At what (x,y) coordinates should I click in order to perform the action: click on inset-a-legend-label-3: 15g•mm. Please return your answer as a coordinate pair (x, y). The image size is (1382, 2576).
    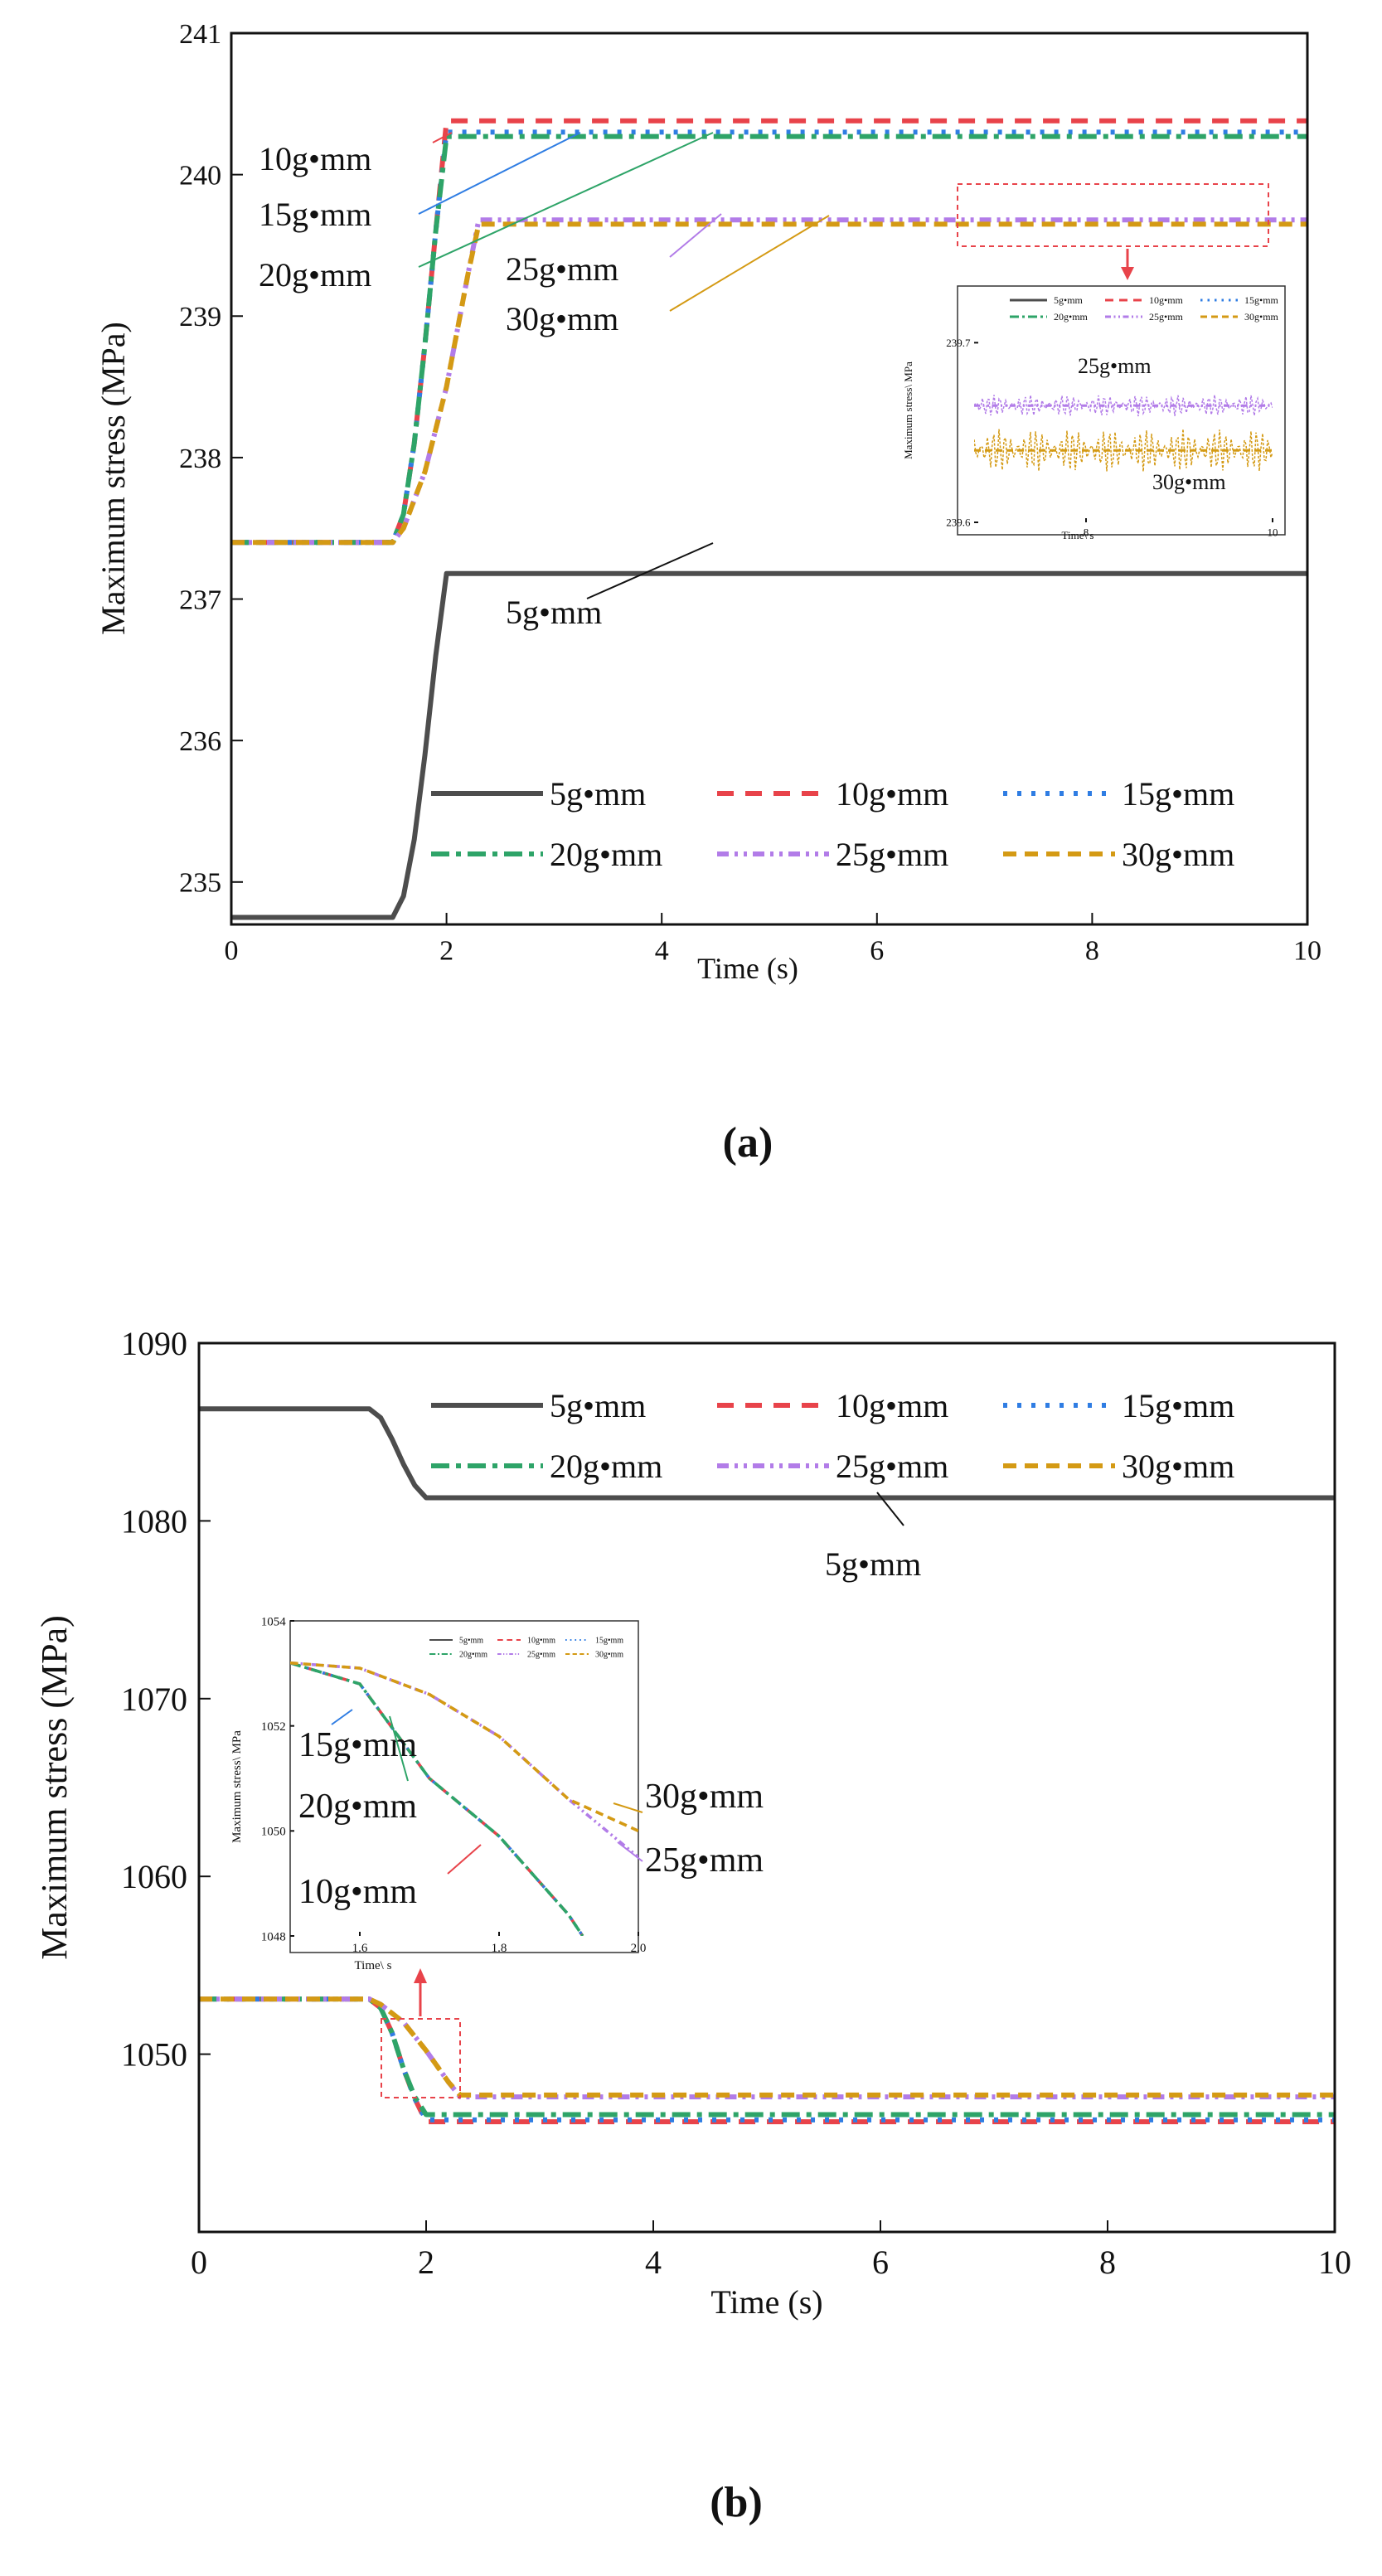
    Looking at the image, I should click on (1262, 300).